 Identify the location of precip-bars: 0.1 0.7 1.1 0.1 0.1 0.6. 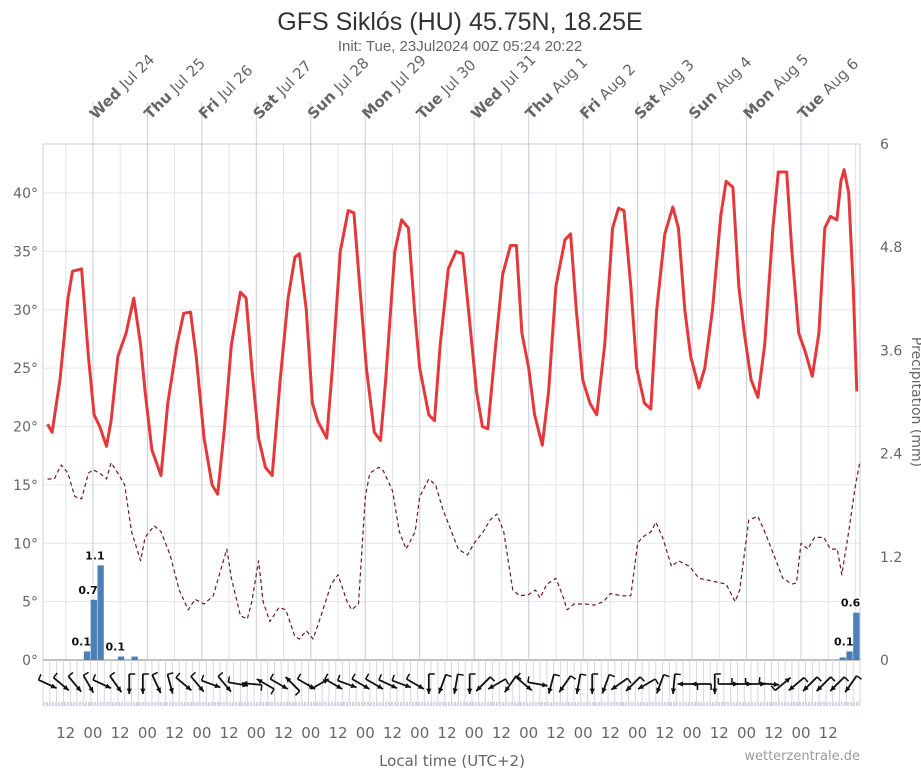
(466, 604).